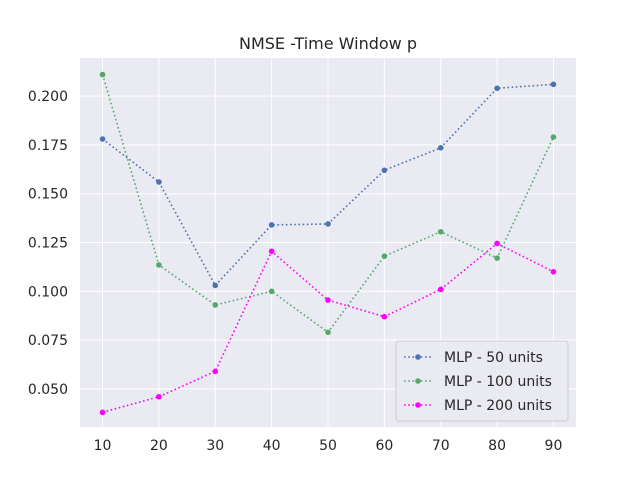  What do you see at coordinates (103, 446) in the screenshot?
I see `x-tick-label: 10` at bounding box center [103, 446].